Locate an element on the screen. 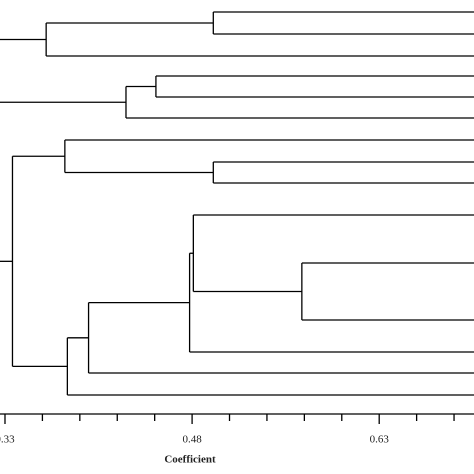 Image resolution: width=474 pixels, height=474 pixels. x-tick-label: 0.33 is located at coordinates (7, 440).